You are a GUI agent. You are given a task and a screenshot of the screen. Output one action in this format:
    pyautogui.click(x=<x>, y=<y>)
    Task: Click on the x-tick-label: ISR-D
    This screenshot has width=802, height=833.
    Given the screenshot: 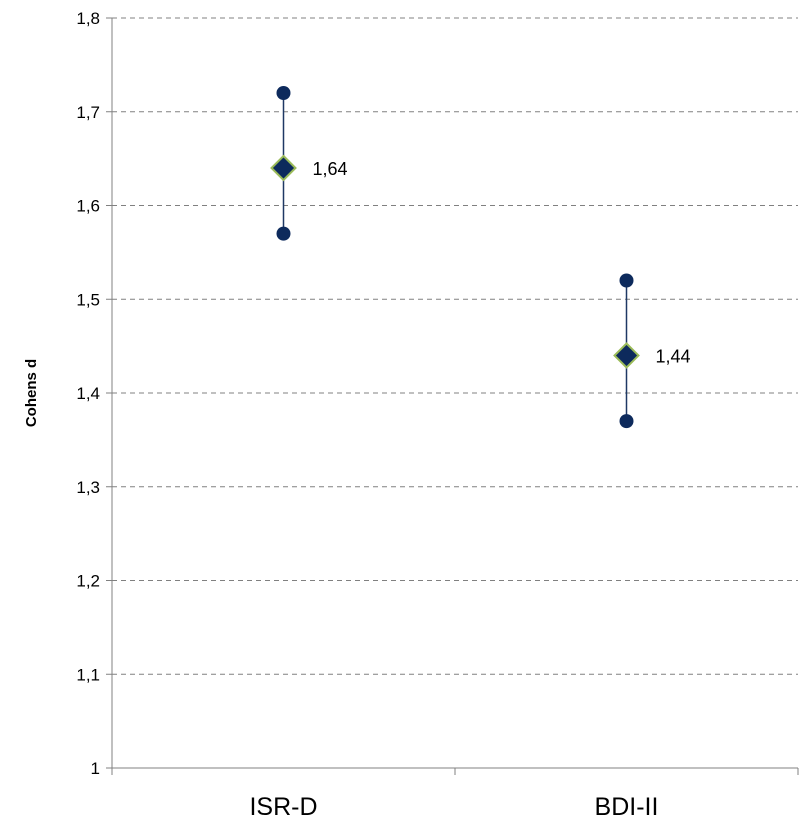 What is the action you would take?
    pyautogui.click(x=283, y=807)
    